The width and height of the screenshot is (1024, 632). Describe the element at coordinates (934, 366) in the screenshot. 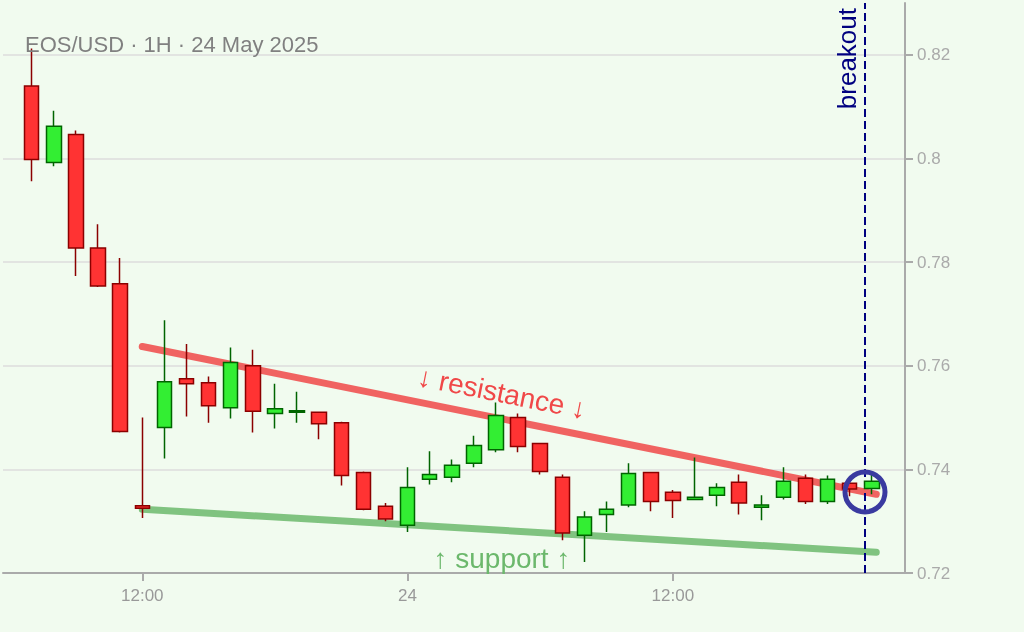

I see `y-tick-label: 0.76` at that location.